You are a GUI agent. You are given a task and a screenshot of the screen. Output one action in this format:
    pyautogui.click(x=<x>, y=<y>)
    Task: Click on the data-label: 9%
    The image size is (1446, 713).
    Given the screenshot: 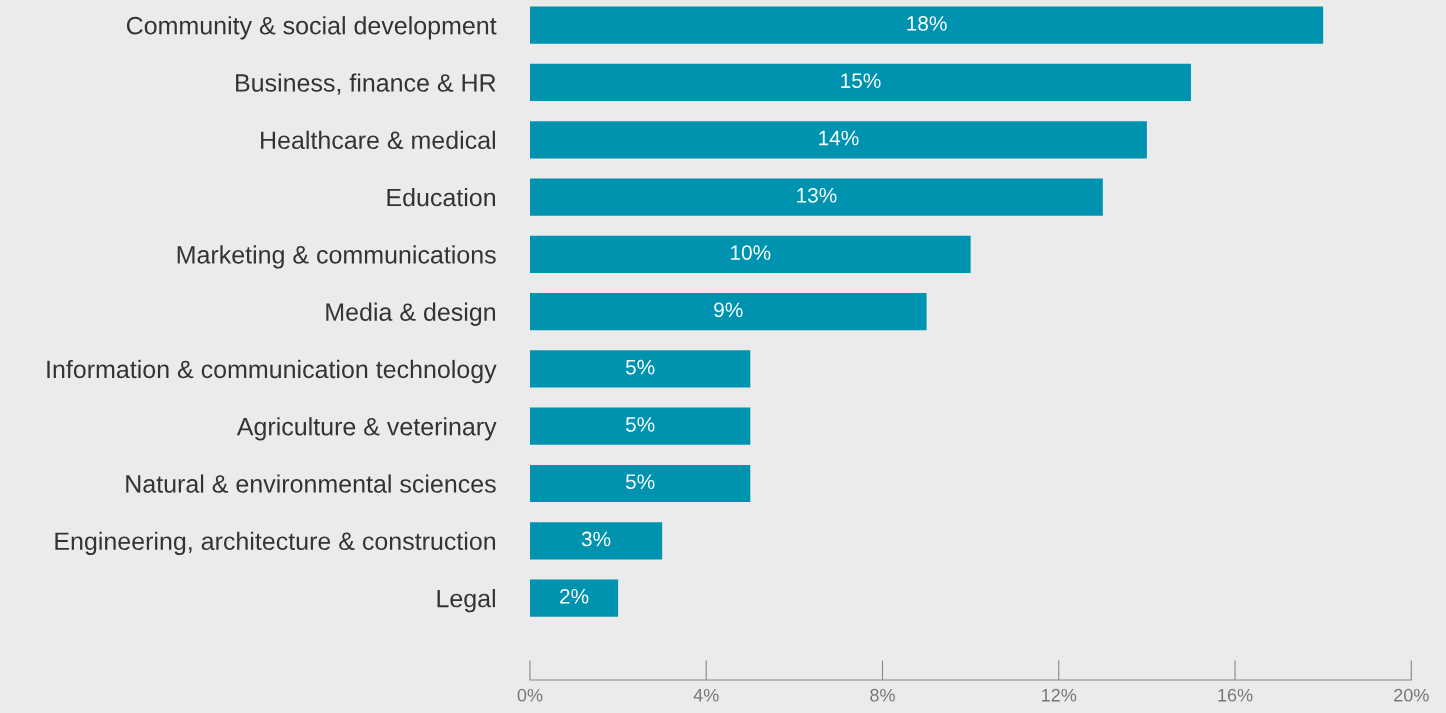 What is the action you would take?
    pyautogui.click(x=728, y=310)
    